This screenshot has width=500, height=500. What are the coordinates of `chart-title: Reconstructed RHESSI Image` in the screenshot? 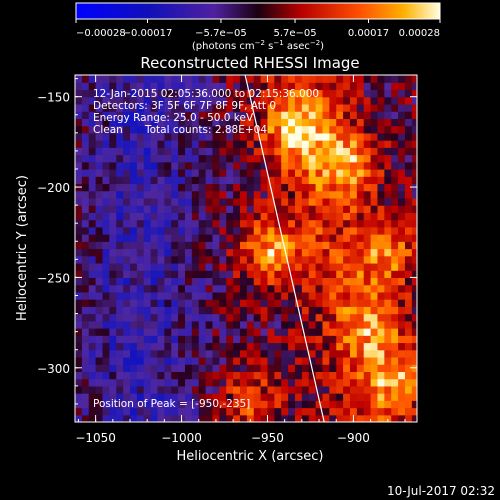 It's located at (249, 63).